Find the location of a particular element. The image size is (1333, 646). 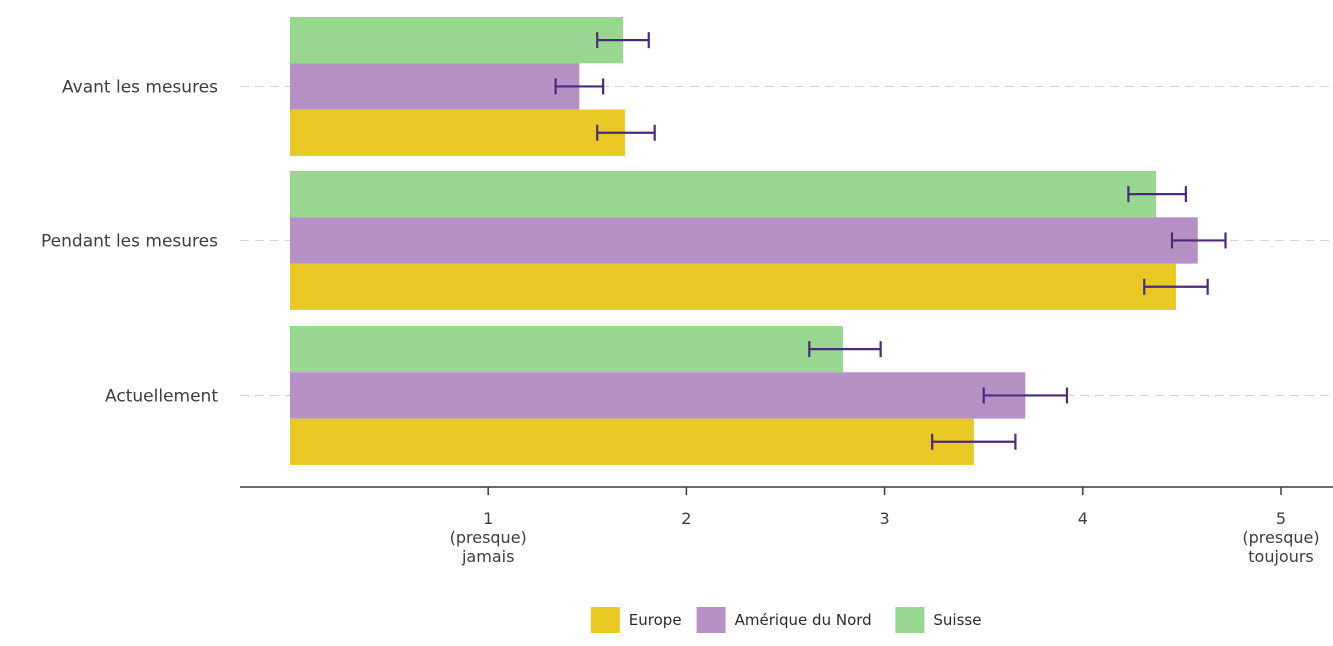

legend-item-europe: Europe is located at coordinates (636, 620).